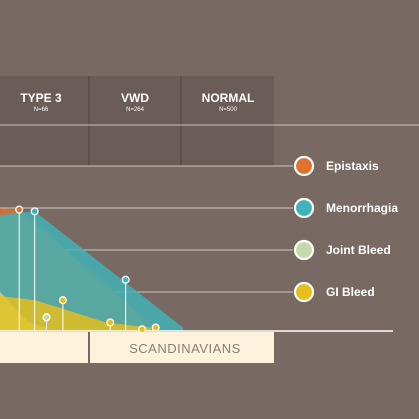 Image resolution: width=419 pixels, height=419 pixels. Describe the element at coordinates (228, 110) in the screenshot. I see `column-count: N=500` at that location.